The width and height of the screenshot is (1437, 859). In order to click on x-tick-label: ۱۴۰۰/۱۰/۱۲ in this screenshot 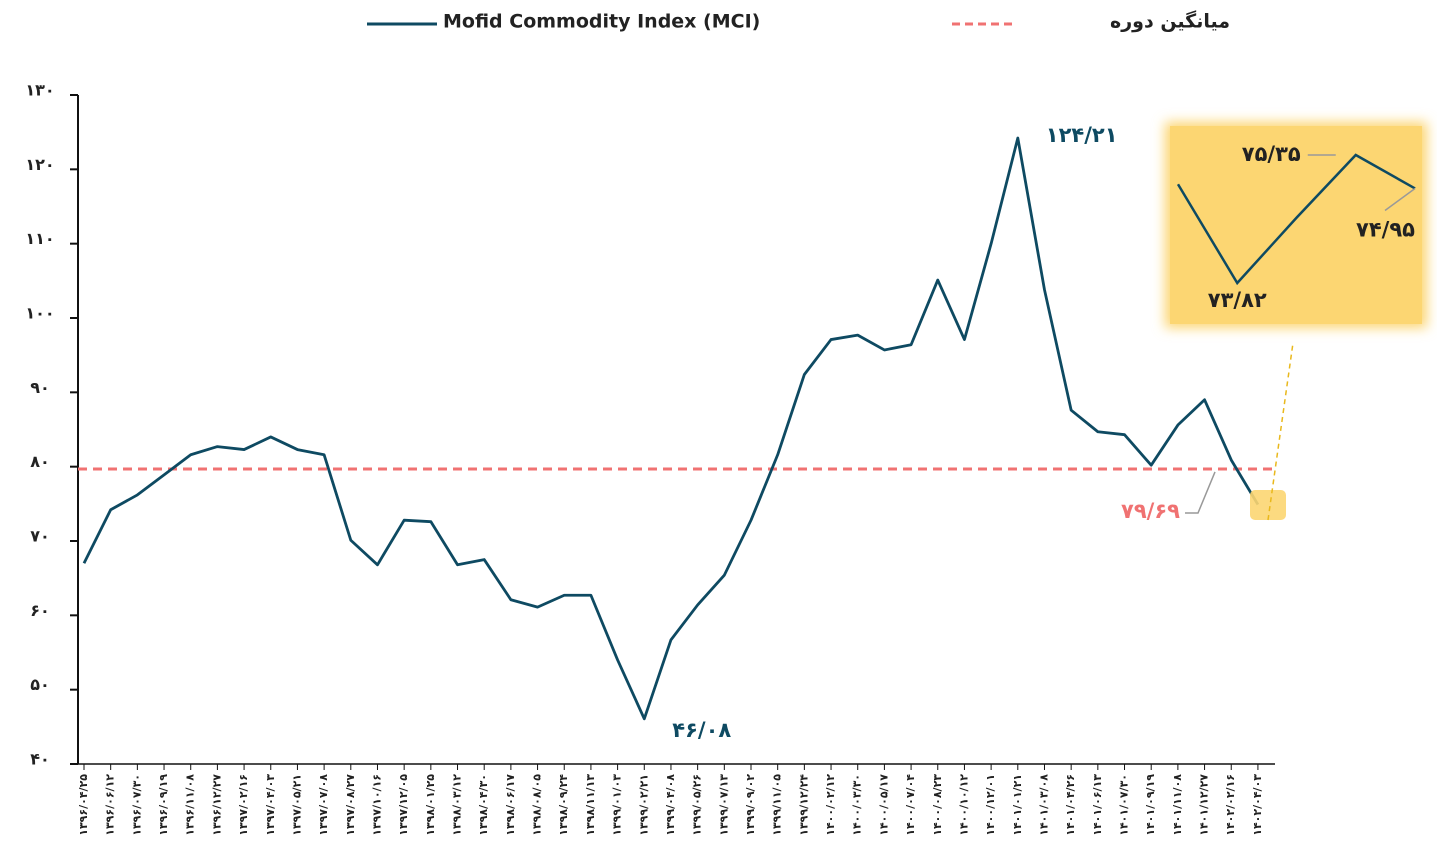, I will do `click(963, 805)`.